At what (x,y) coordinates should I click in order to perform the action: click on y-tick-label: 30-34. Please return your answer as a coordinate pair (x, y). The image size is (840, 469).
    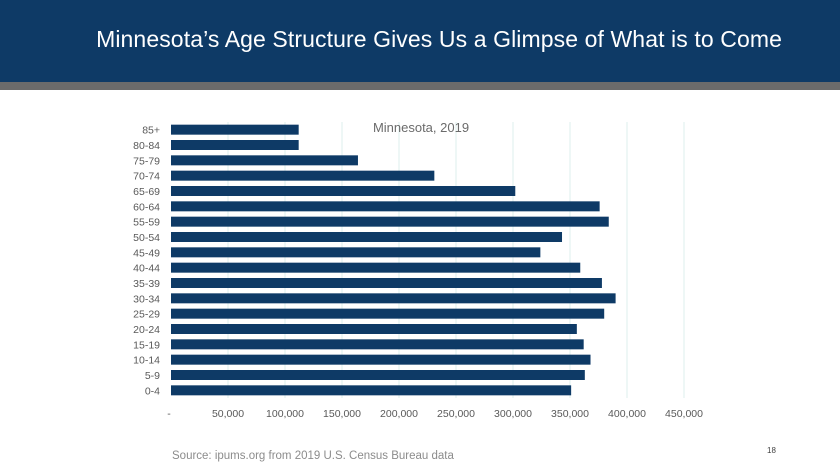
    Looking at the image, I should click on (146, 299).